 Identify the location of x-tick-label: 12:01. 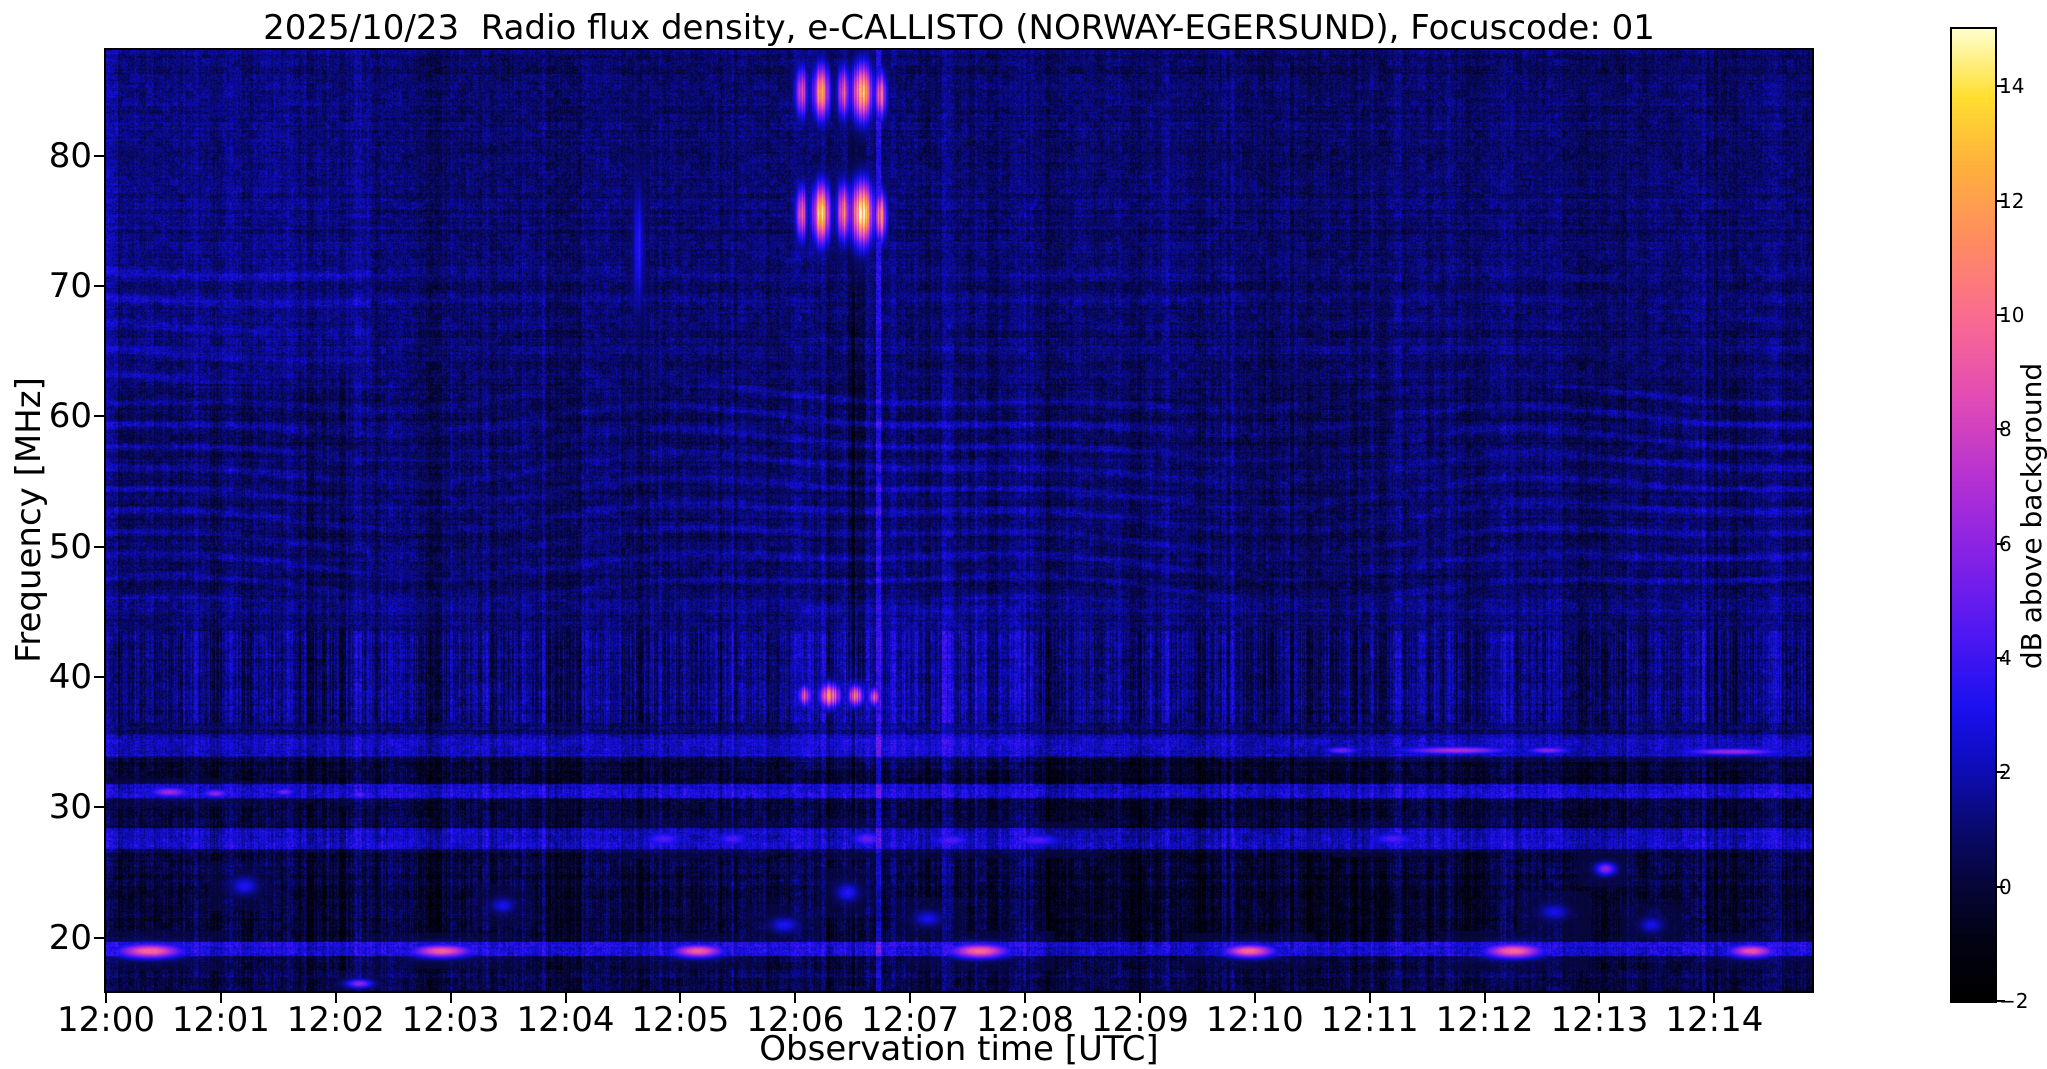
(220, 1020).